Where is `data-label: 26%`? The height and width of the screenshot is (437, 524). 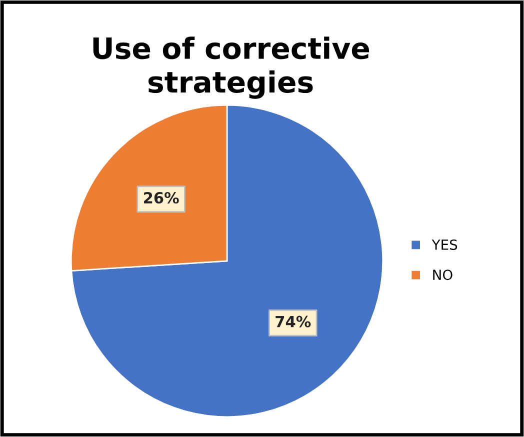
data-label: 26% is located at coordinates (161, 198).